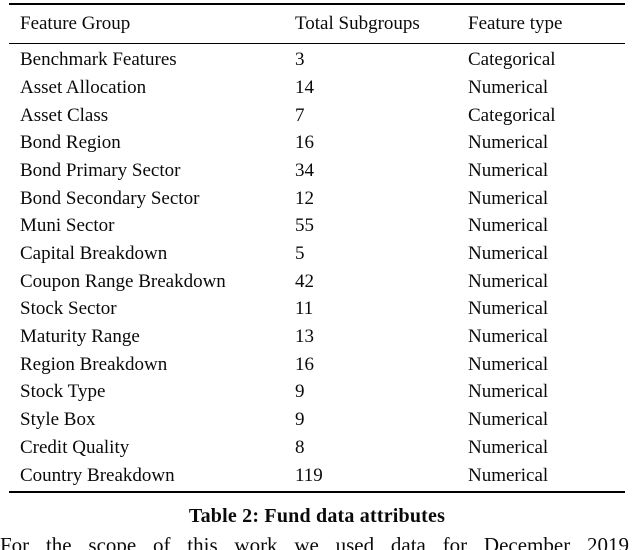 This screenshot has height=550, width=632. What do you see at coordinates (110, 198) in the screenshot?
I see `cell-feature-group: Bond Secondary Sector` at bounding box center [110, 198].